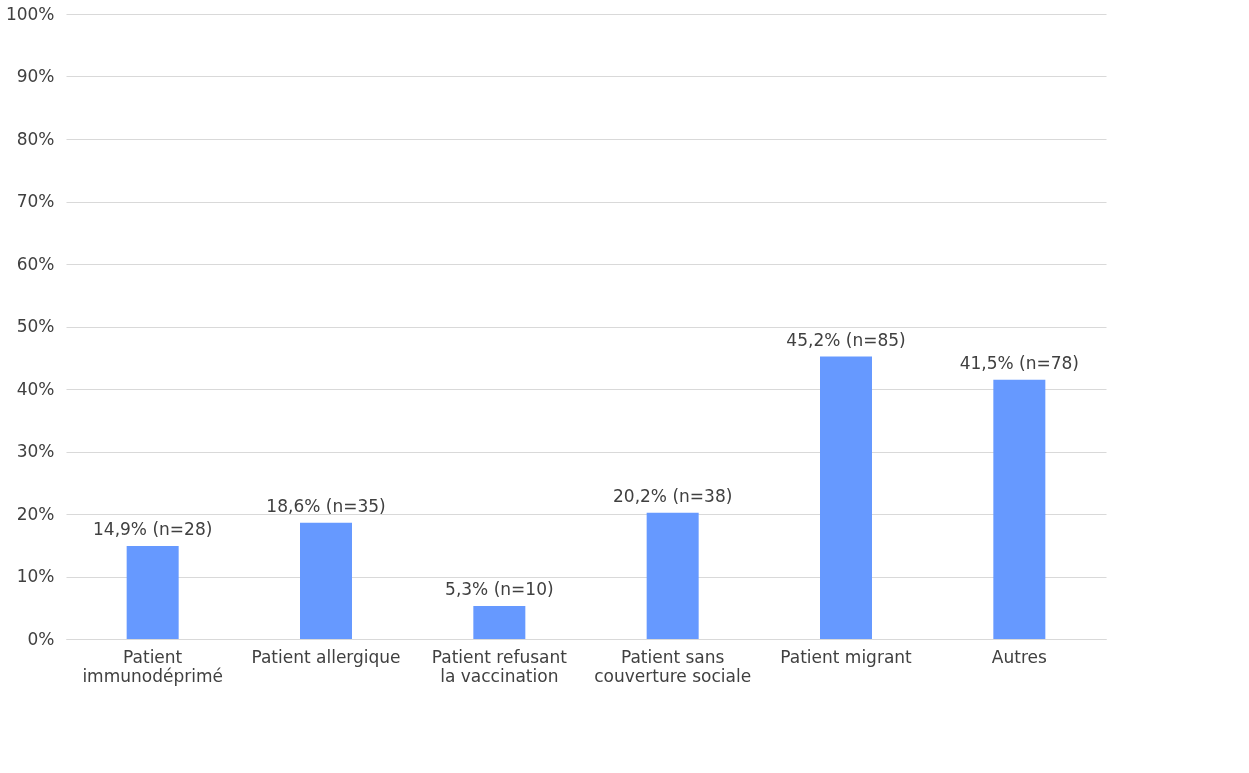 The width and height of the screenshot is (1249, 773). What do you see at coordinates (499, 588) in the screenshot?
I see `data-label: 5,3% (n=10)` at bounding box center [499, 588].